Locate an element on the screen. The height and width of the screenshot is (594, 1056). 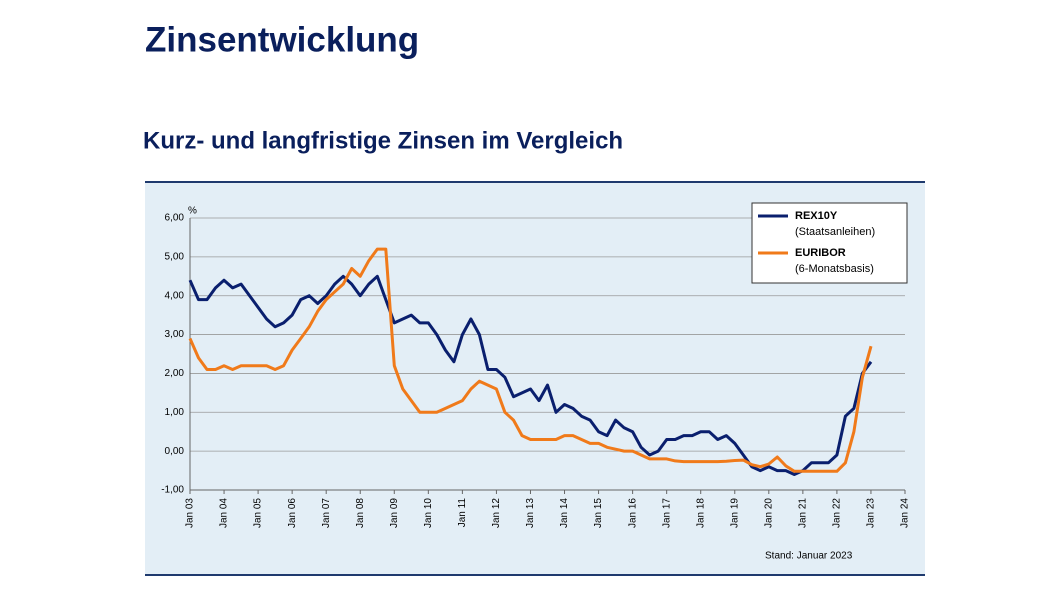
y-tick-label: 5,00 is located at coordinates (175, 256).